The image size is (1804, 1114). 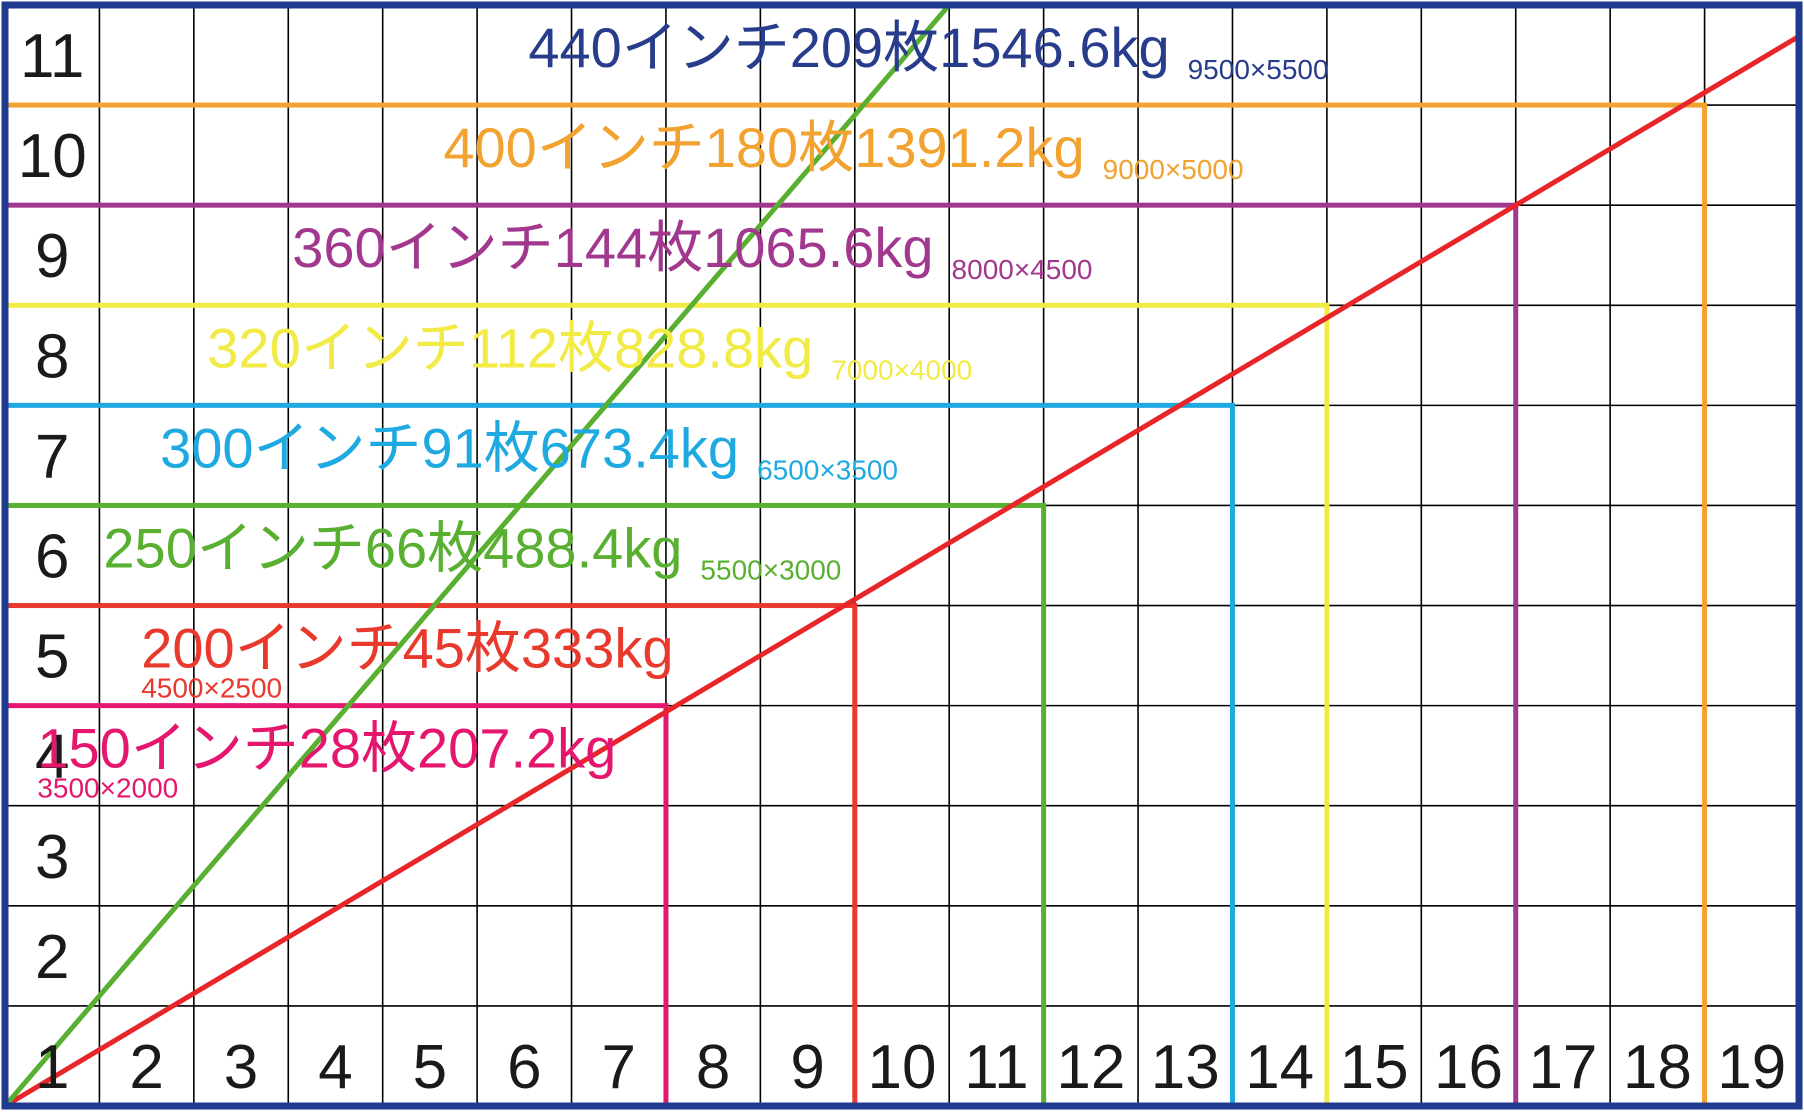 What do you see at coordinates (1468, 1067) in the screenshot?
I see `column-label-16: 16` at bounding box center [1468, 1067].